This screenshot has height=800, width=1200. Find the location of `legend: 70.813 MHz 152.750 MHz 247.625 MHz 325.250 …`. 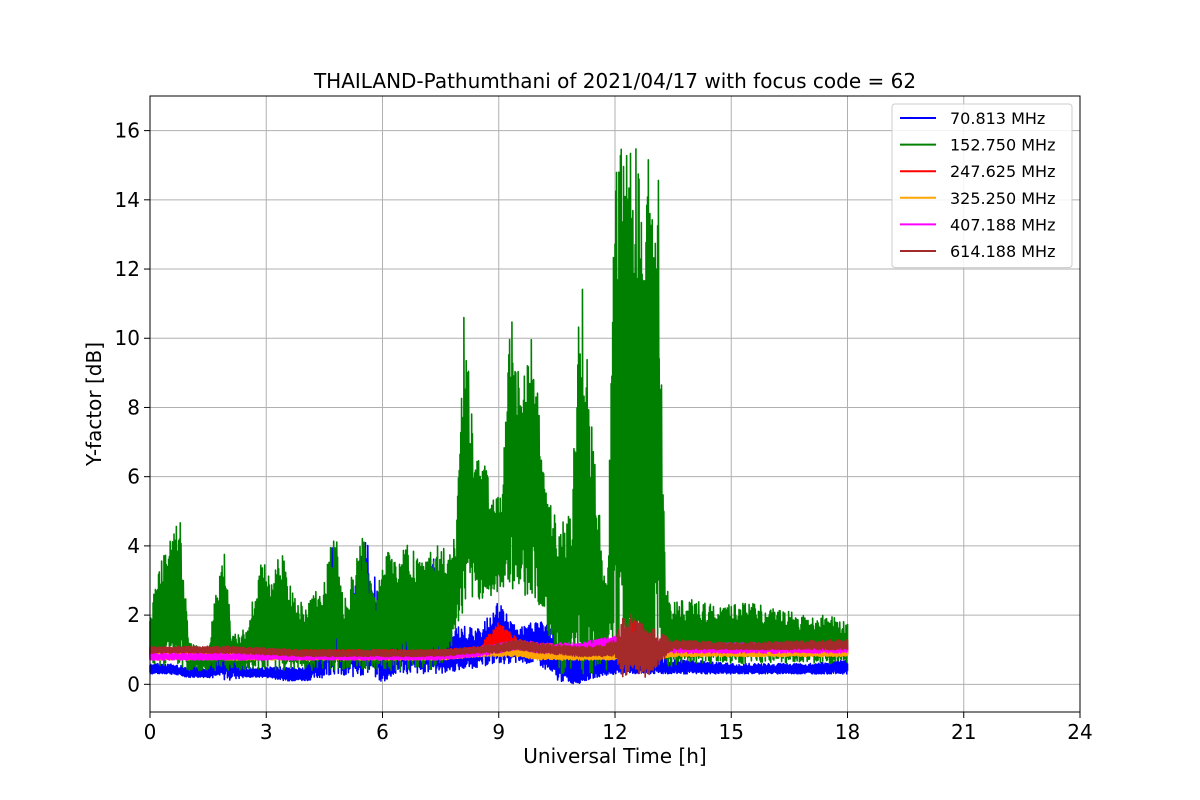

legend: 70.813 MHz 152.750 MHz 247.625 MHz 325.250 … is located at coordinates (982, 186).